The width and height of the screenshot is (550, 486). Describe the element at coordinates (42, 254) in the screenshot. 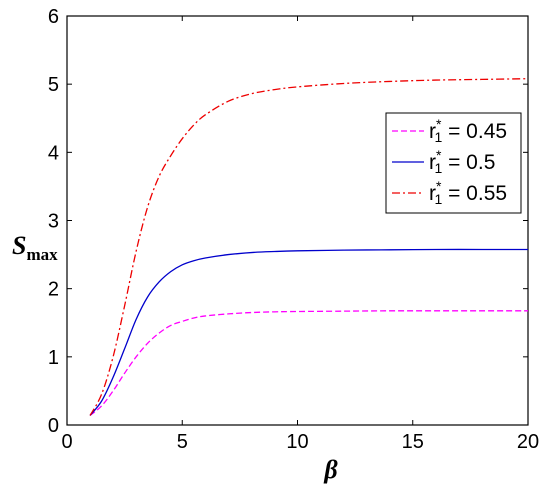

I see `y-axis-label-sub: max` at that location.